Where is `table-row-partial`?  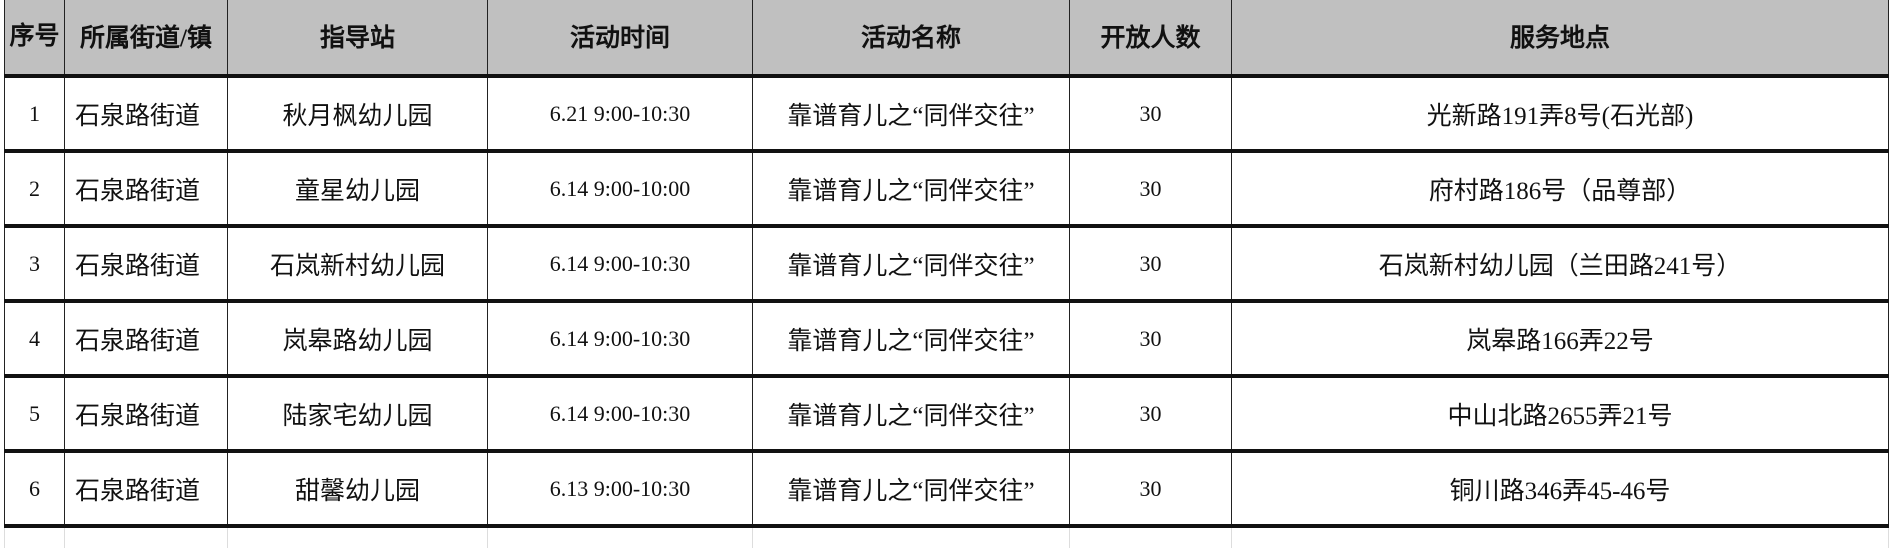 table-row-partial is located at coordinates (946, 537).